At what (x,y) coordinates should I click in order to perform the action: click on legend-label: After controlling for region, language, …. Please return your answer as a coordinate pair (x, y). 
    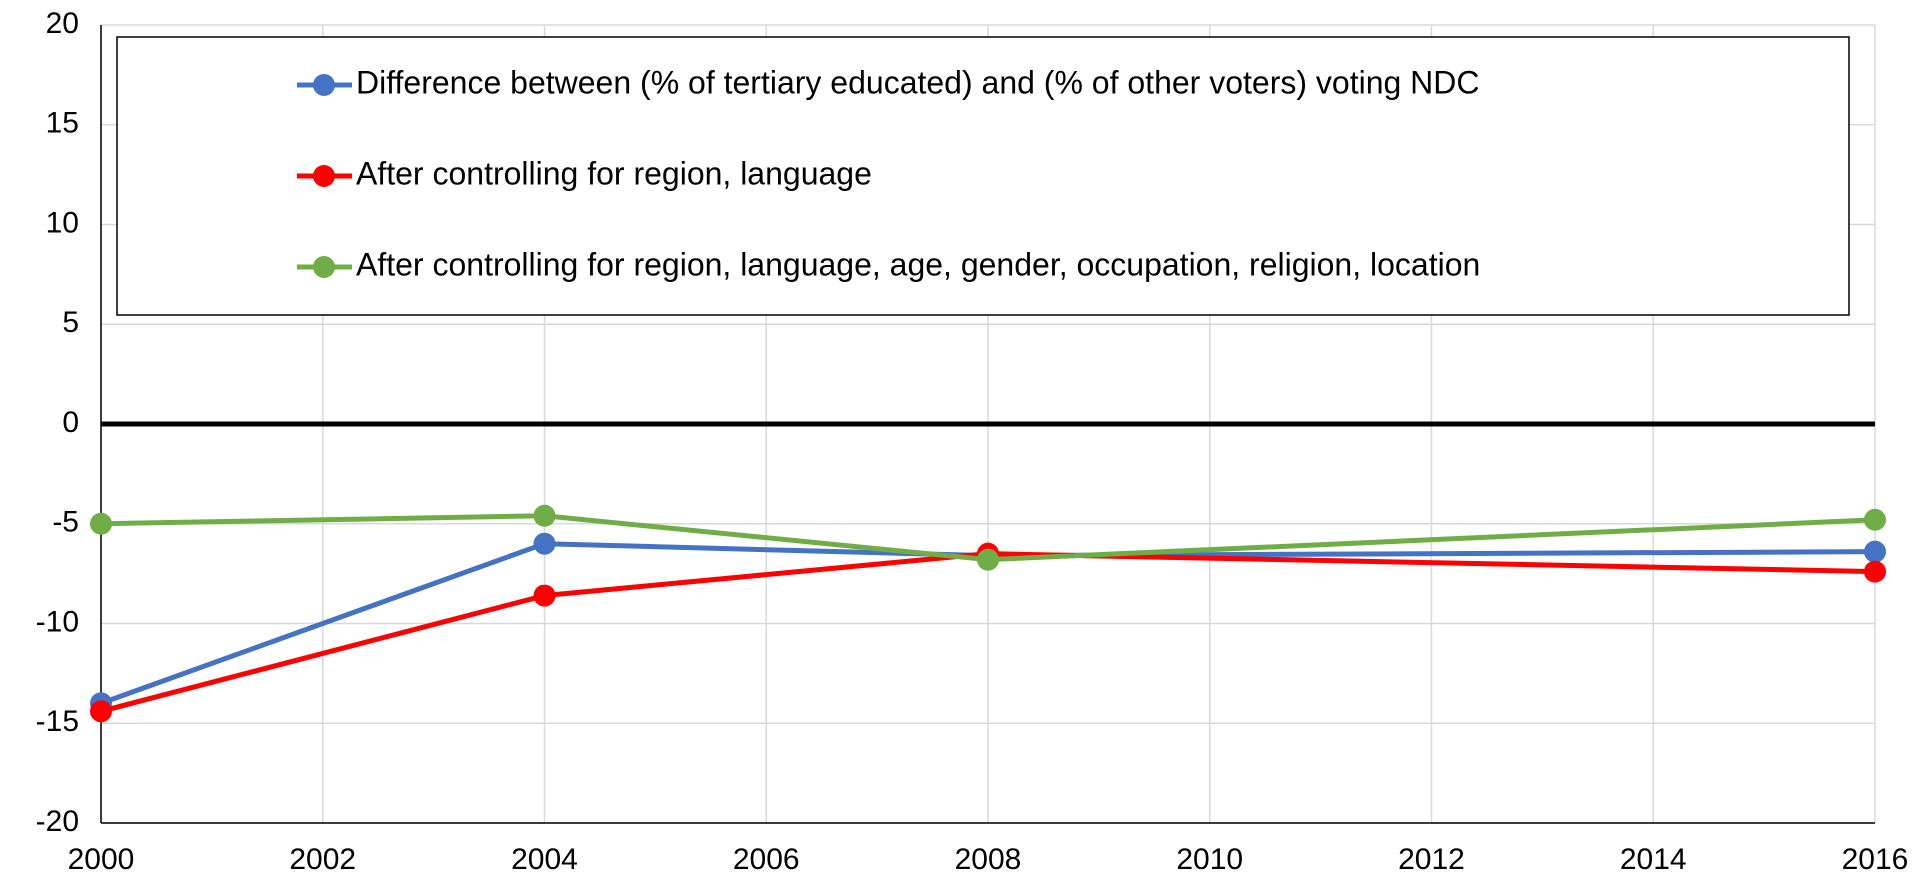
    Looking at the image, I should click on (918, 264).